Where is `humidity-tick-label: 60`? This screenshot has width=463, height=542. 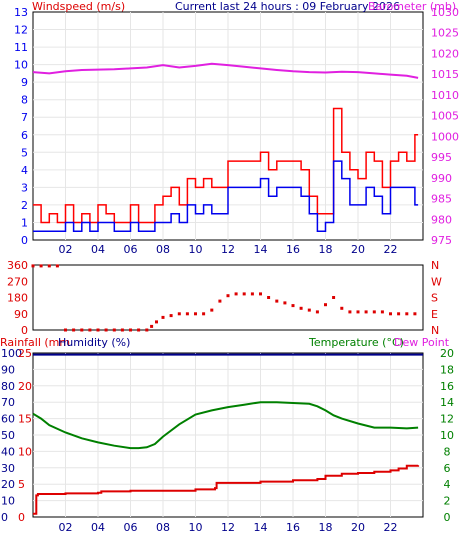
humidity-tick-label: 60 is located at coordinates (8, 419).